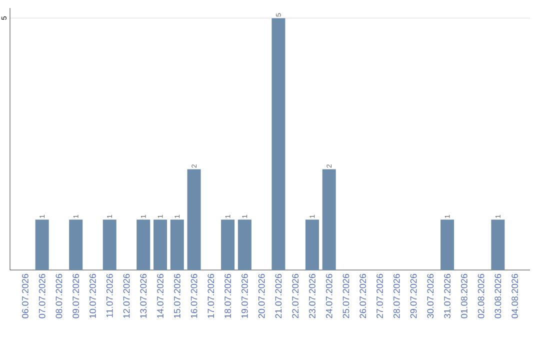  I want to click on x-tick-label: 25.07.2026, so click(346, 296).